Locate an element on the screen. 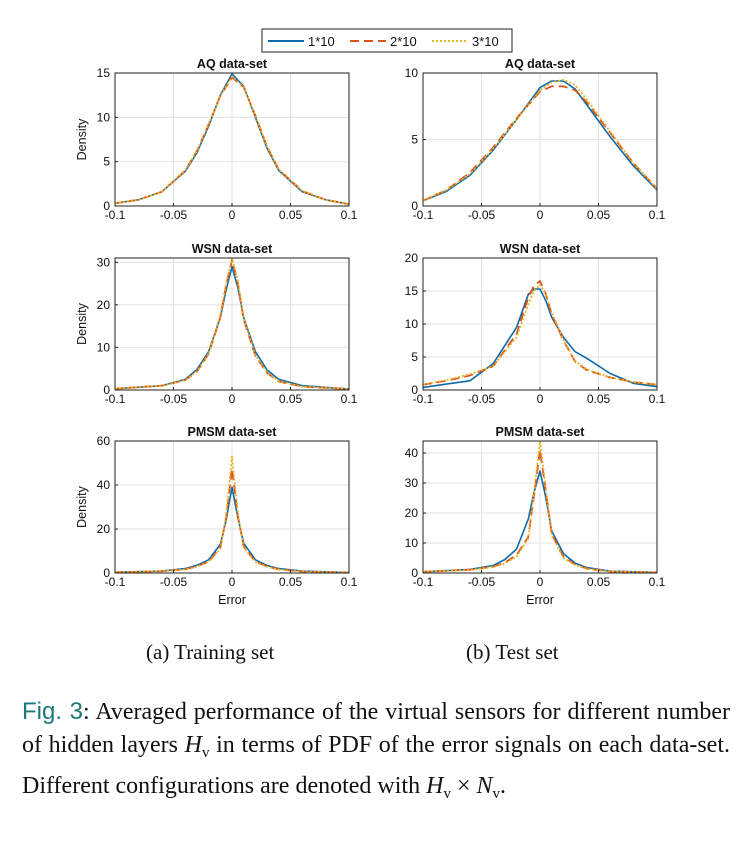 The width and height of the screenshot is (752, 861). caption-figure-label: Fig. 3 is located at coordinates (52, 711).